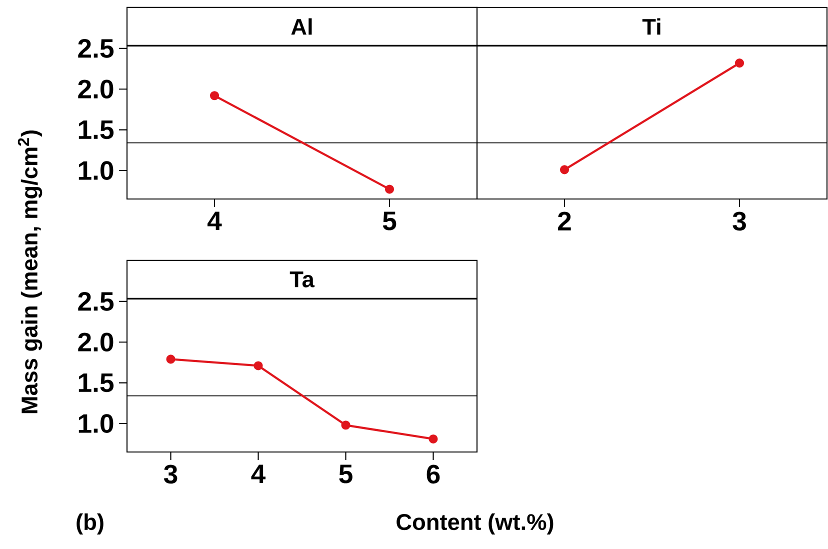 The height and width of the screenshot is (549, 828). I want to click on x-tick-label: 2, so click(564, 221).